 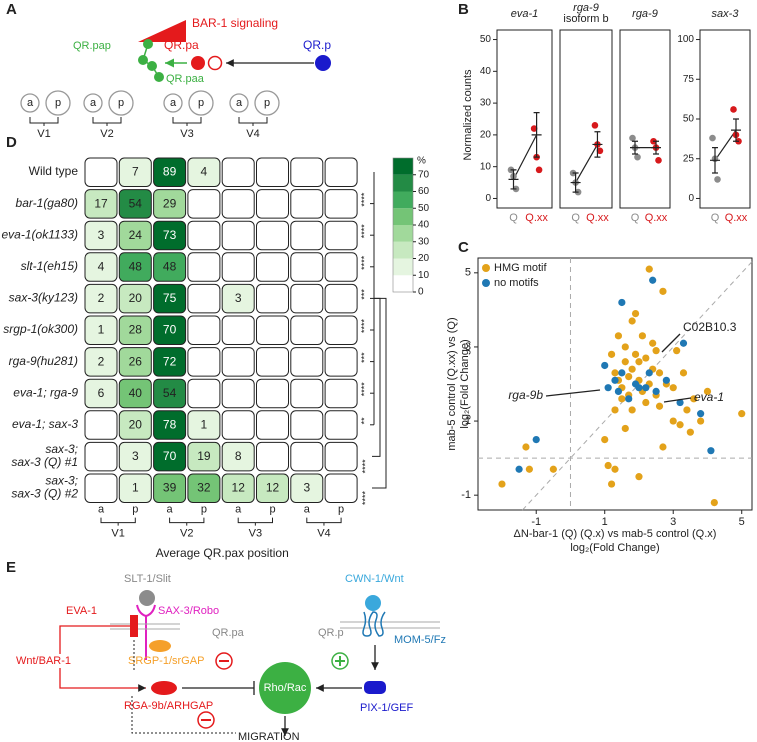 What do you see at coordinates (106, 134) in the screenshot?
I see `region-label: V2` at bounding box center [106, 134].